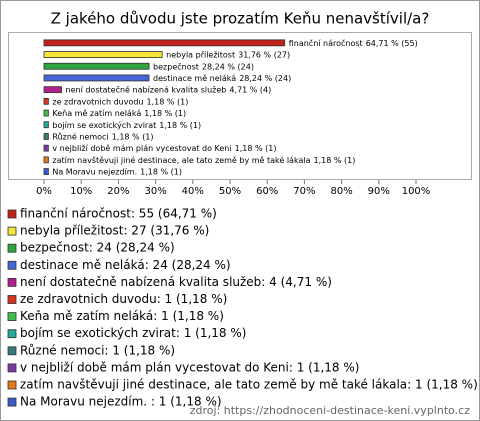 This screenshot has width=480, height=421. I want to click on bar-label: Na Moravu nejezdím. 1,18 % (1), so click(117, 171).